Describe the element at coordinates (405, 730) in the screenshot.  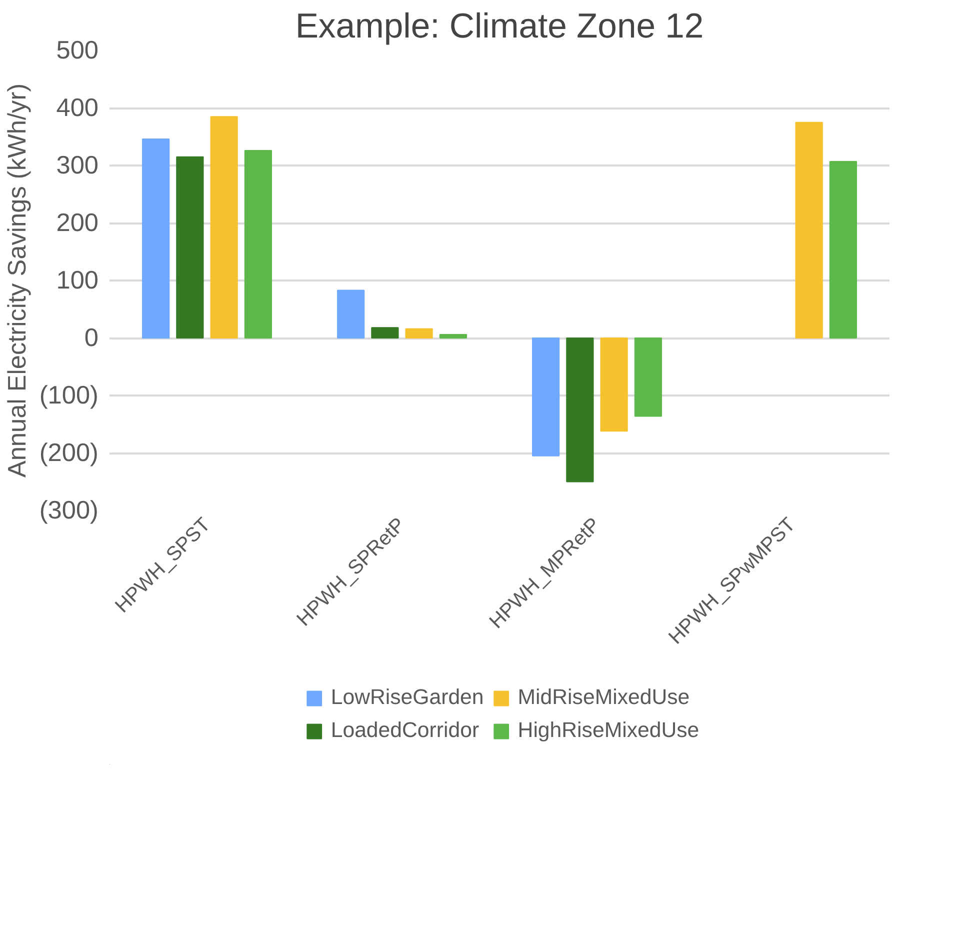
I see `legend-label: LoadedCorridor` at that location.